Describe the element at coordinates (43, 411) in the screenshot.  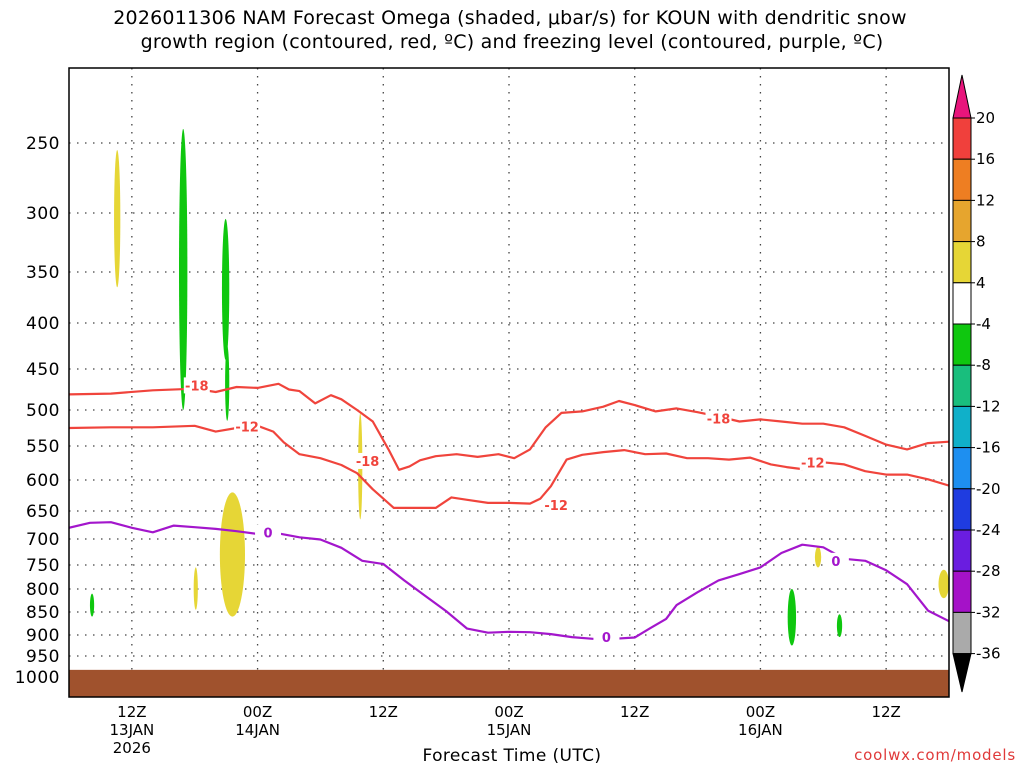
I see `y-tick-label: 500` at that location.